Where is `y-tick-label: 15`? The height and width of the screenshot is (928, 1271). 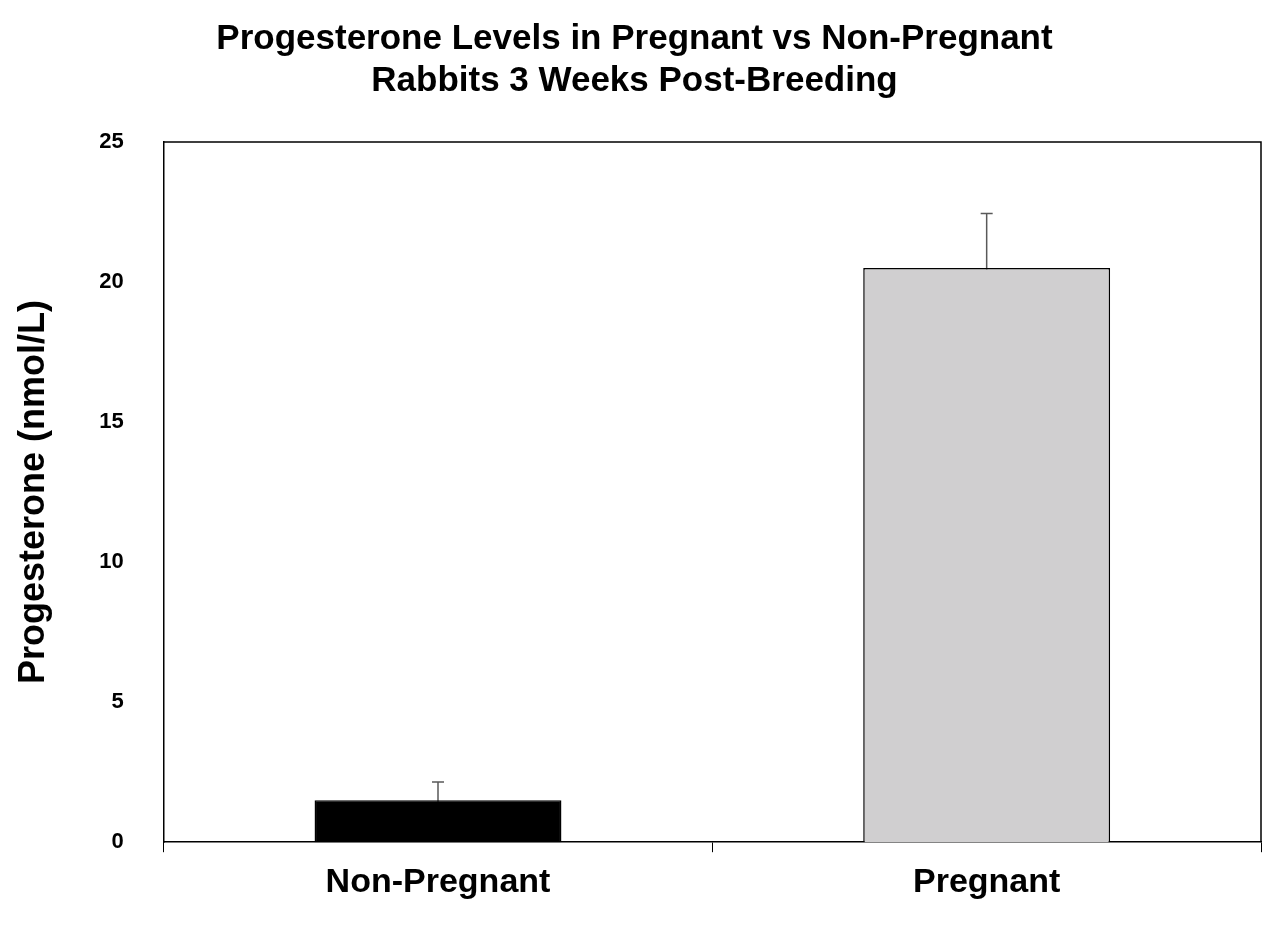 y-tick-label: 15 is located at coordinates (111, 421).